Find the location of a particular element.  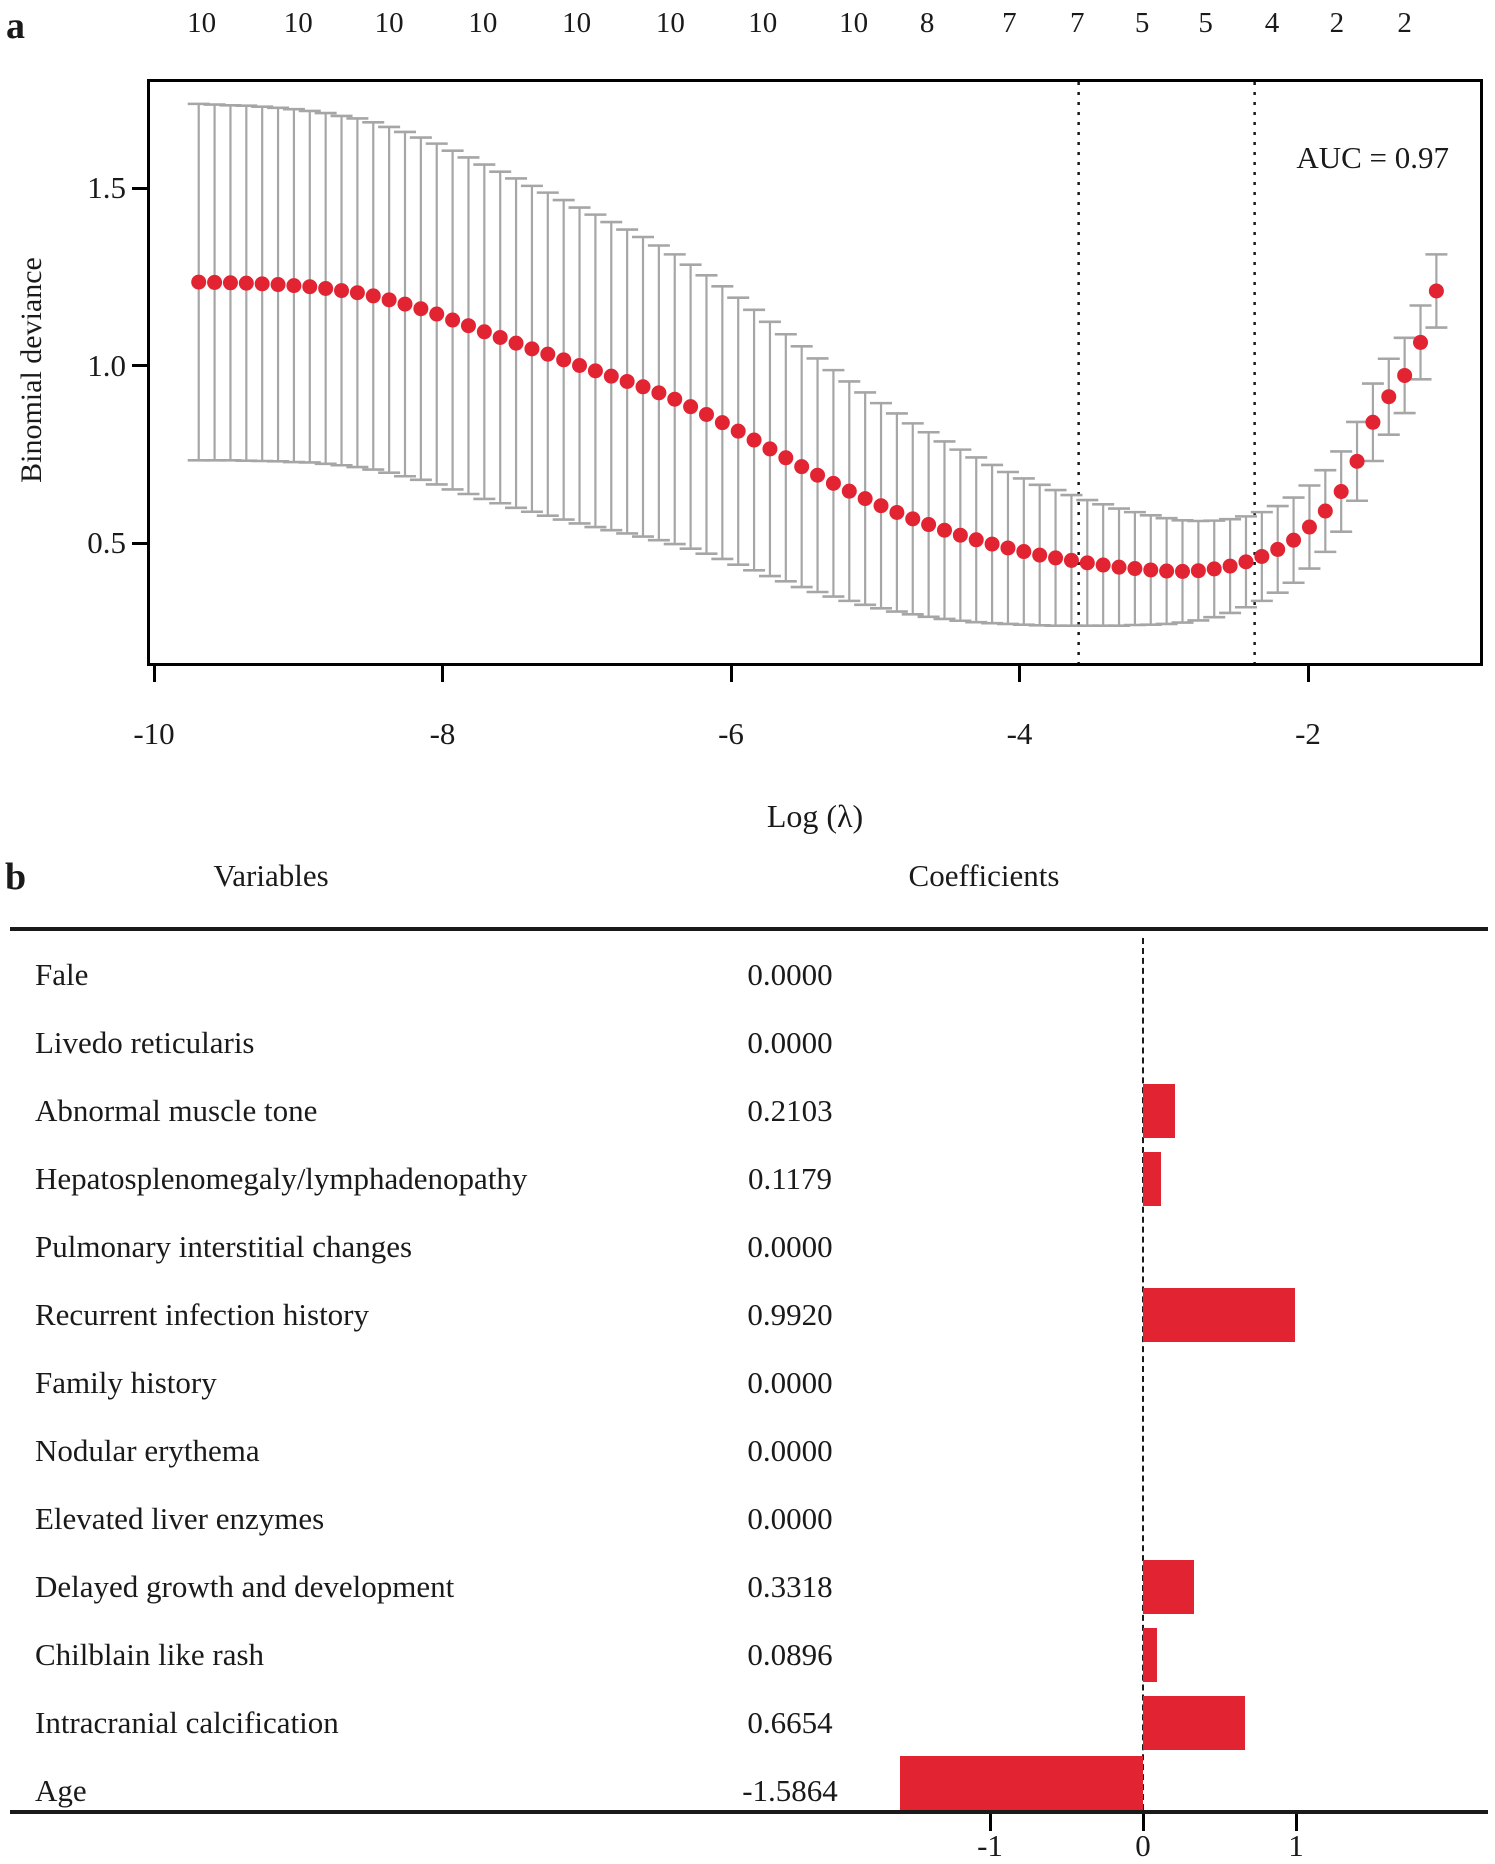

top-axis-df-label: 8 is located at coordinates (927, 23).